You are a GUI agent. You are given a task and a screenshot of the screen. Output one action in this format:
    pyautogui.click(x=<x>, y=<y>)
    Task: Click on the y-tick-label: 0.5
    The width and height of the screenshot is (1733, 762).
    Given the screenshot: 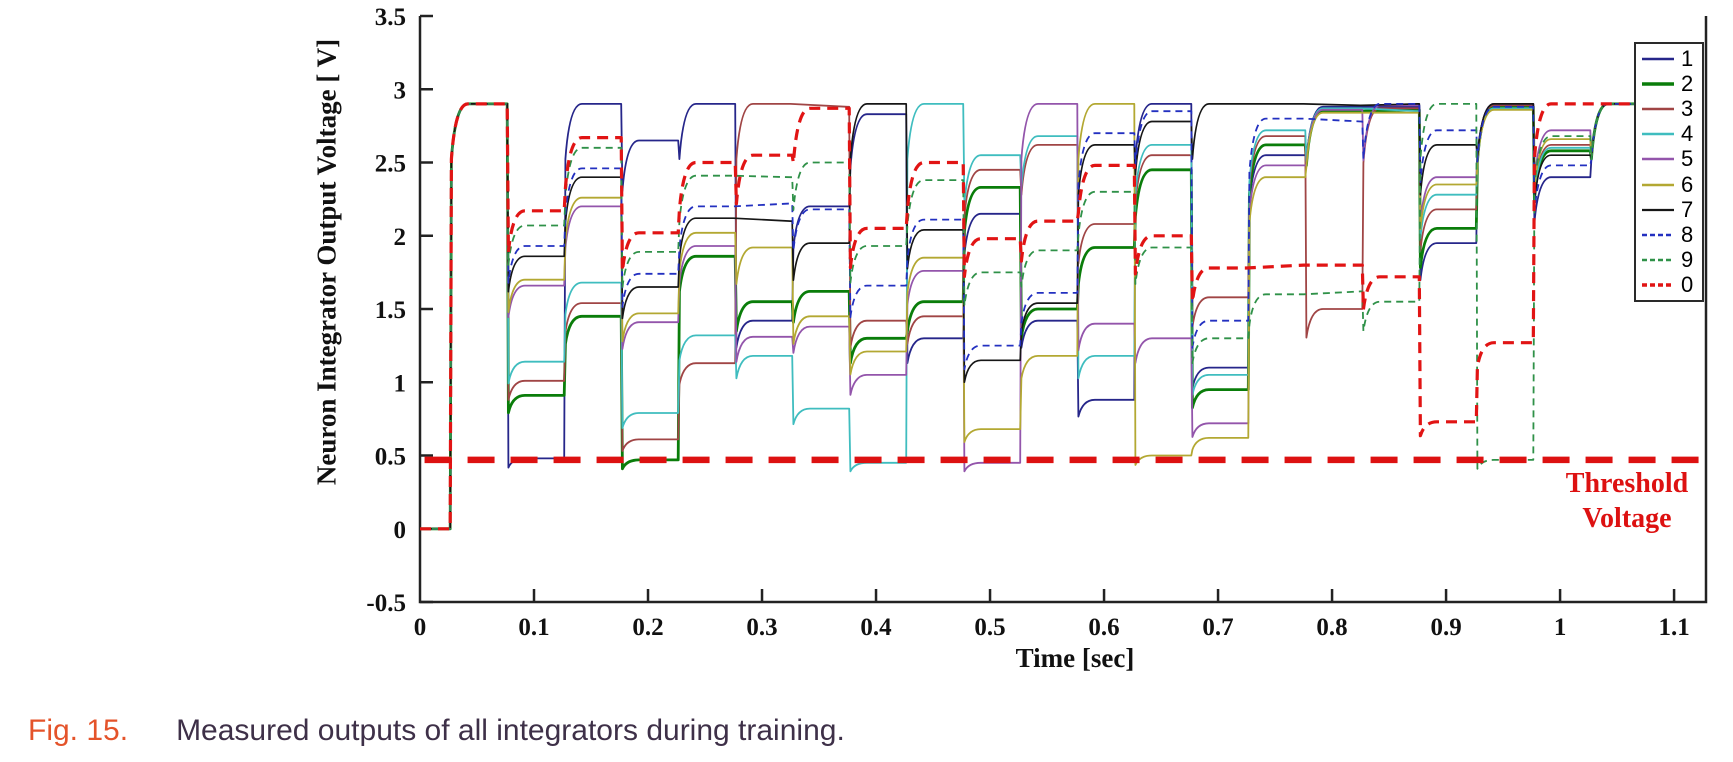 What is the action you would take?
    pyautogui.click(x=390, y=457)
    